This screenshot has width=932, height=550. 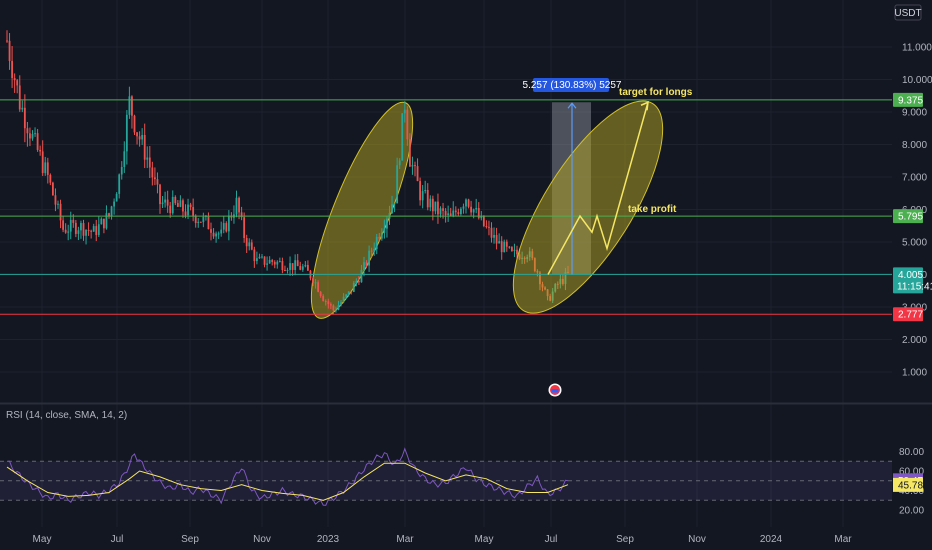 What do you see at coordinates (555, 390) in the screenshot?
I see `event-icon` at bounding box center [555, 390].